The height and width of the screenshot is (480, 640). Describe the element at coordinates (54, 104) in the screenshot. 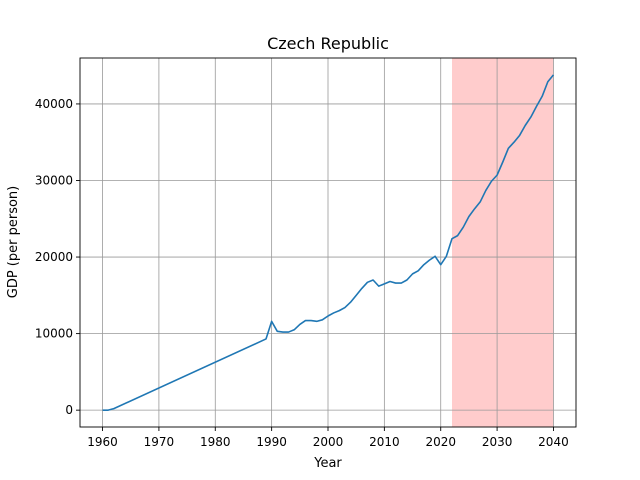

I see `y-tick-label: 40000` at that location.